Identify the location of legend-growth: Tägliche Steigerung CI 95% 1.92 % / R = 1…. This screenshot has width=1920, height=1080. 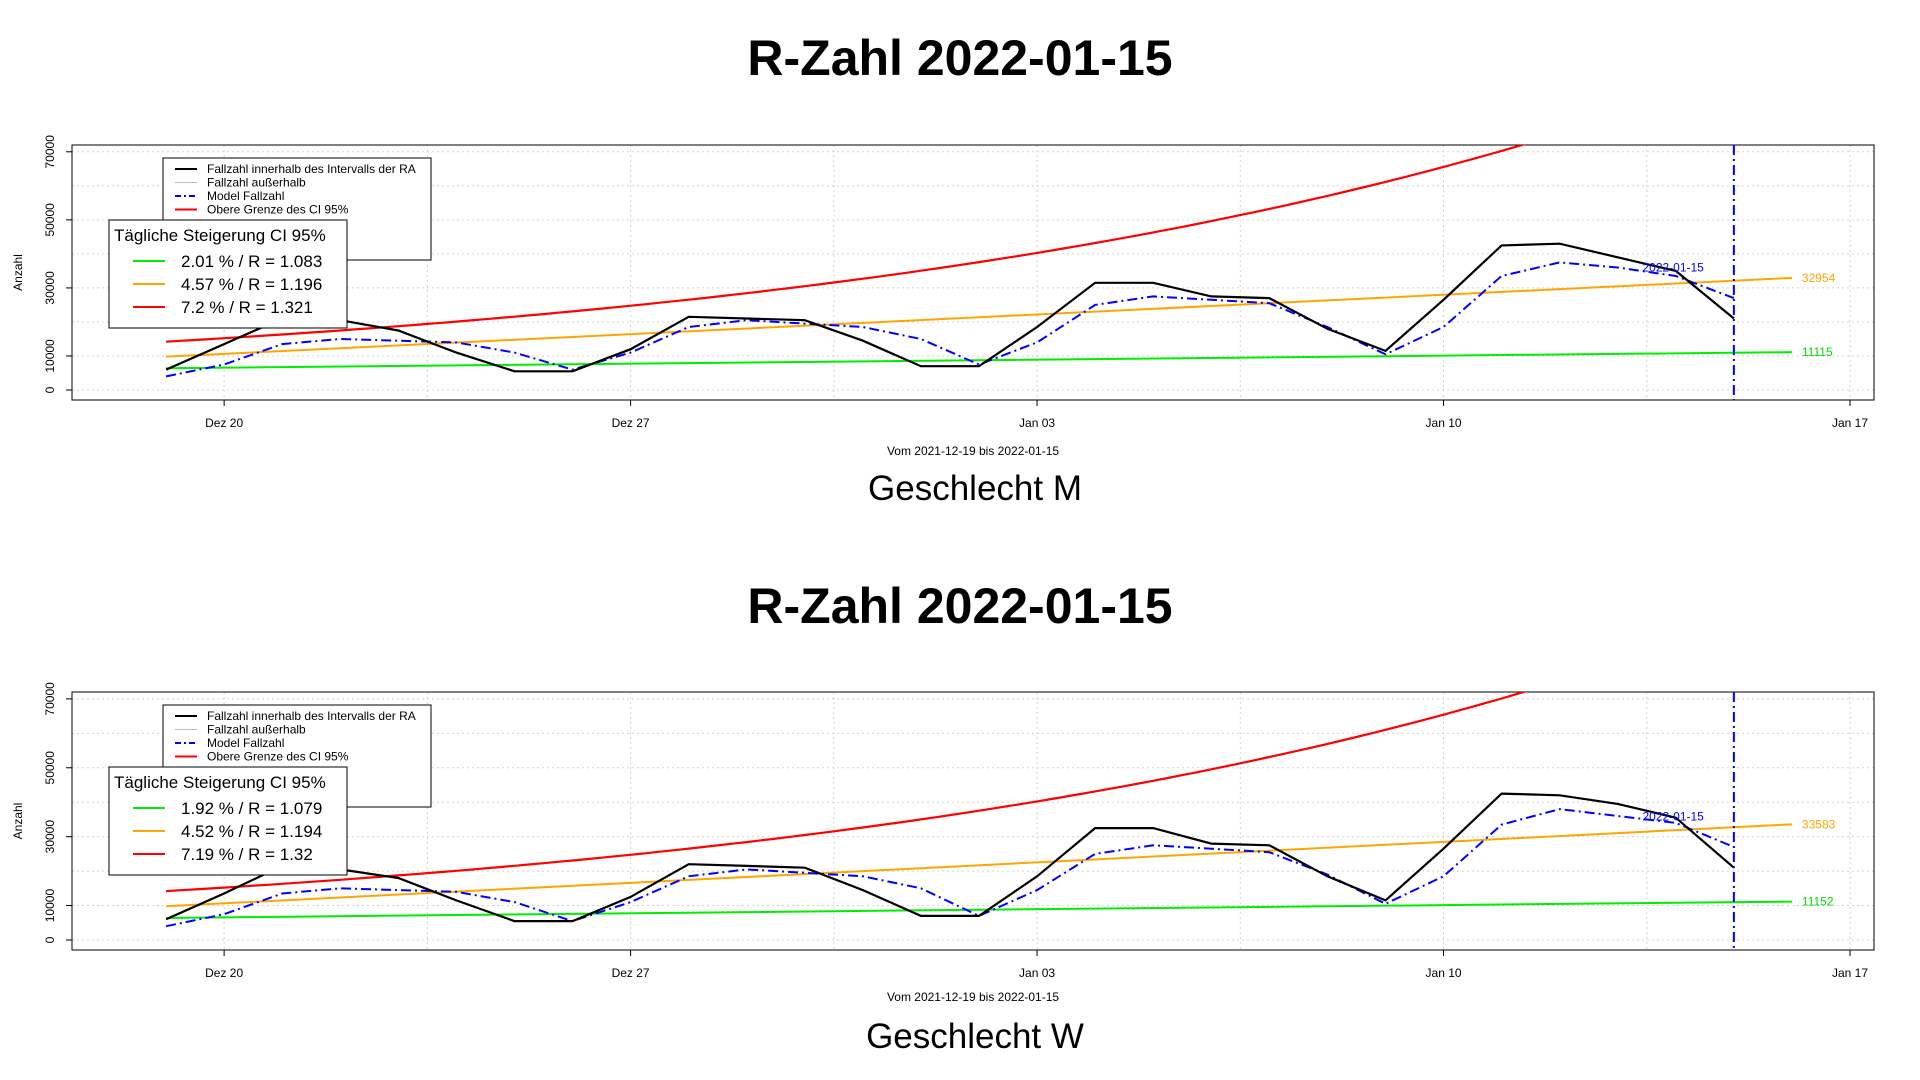
(228, 821).